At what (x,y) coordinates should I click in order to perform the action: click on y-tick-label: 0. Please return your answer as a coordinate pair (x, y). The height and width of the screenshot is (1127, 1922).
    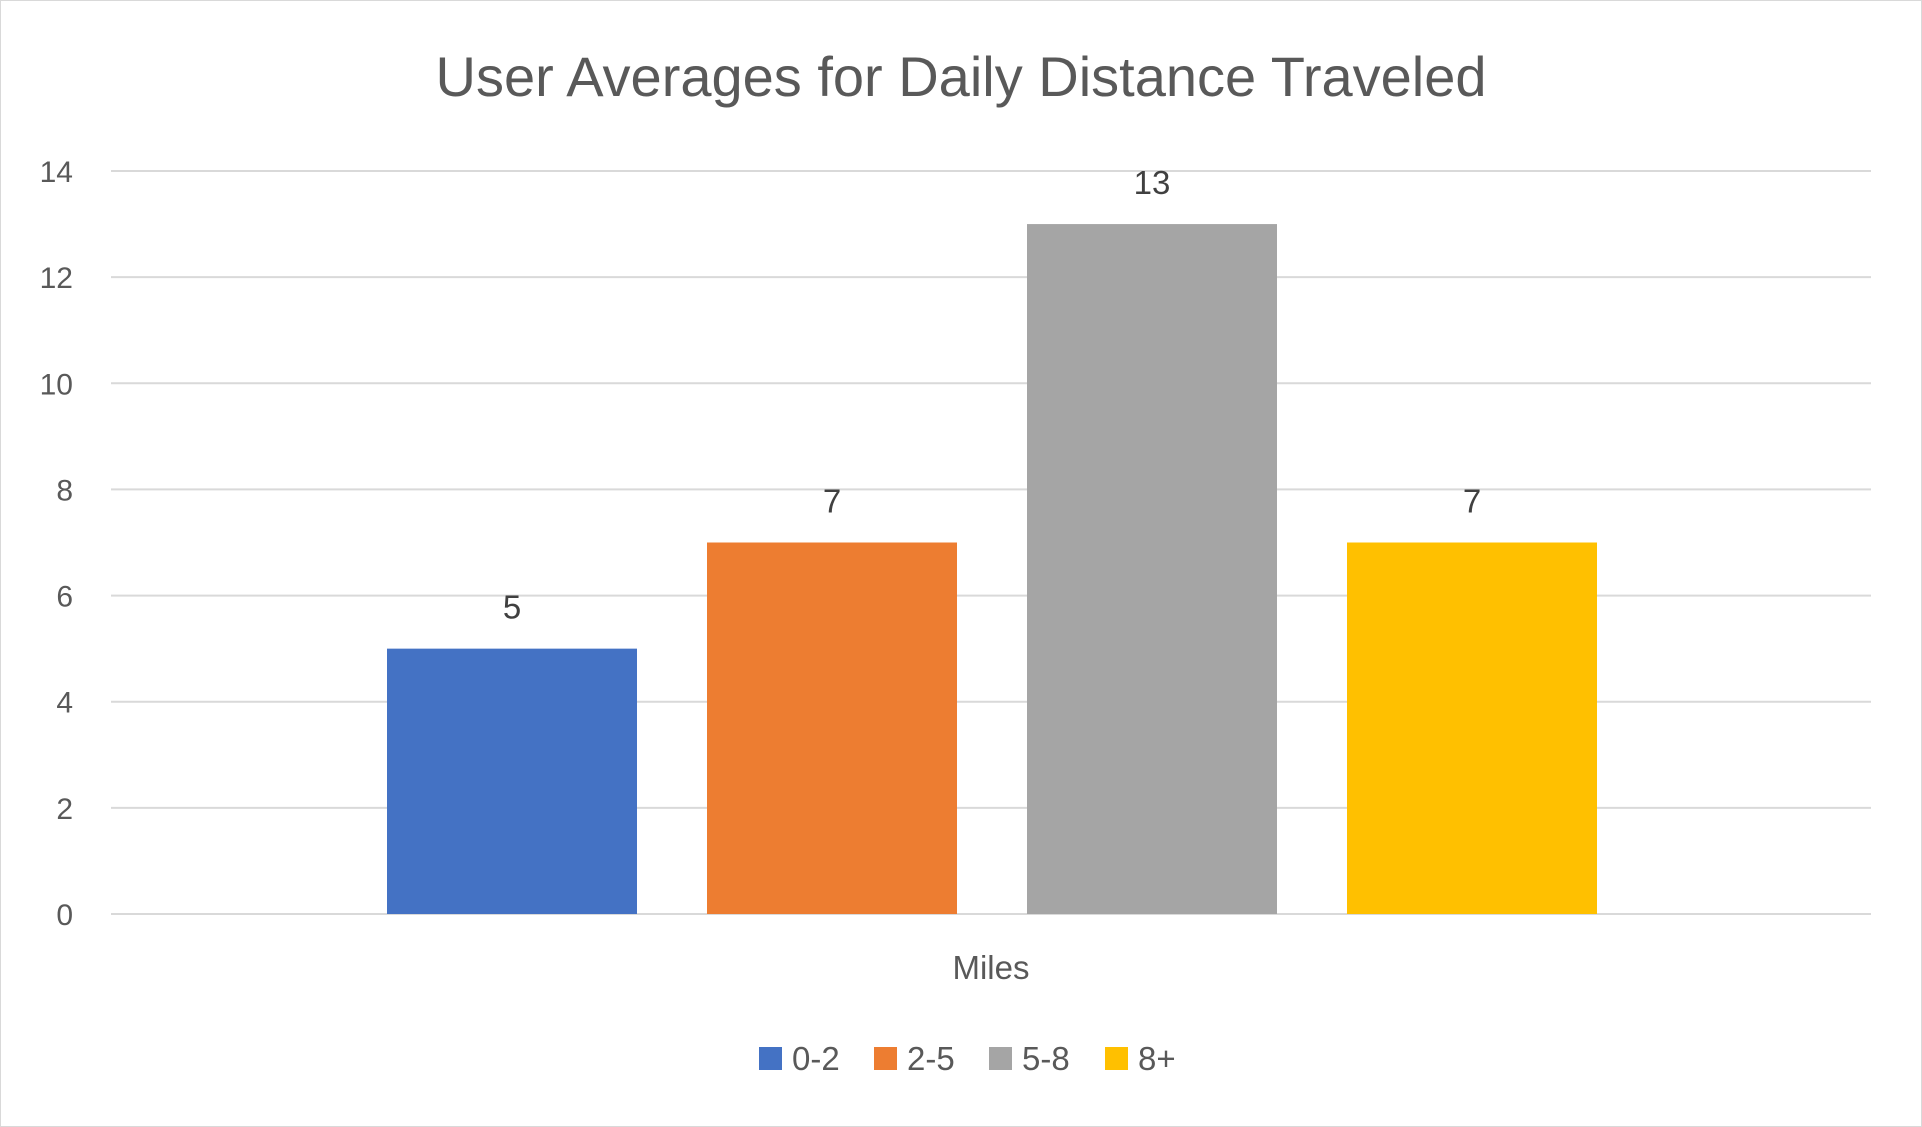
    Looking at the image, I should click on (64, 915).